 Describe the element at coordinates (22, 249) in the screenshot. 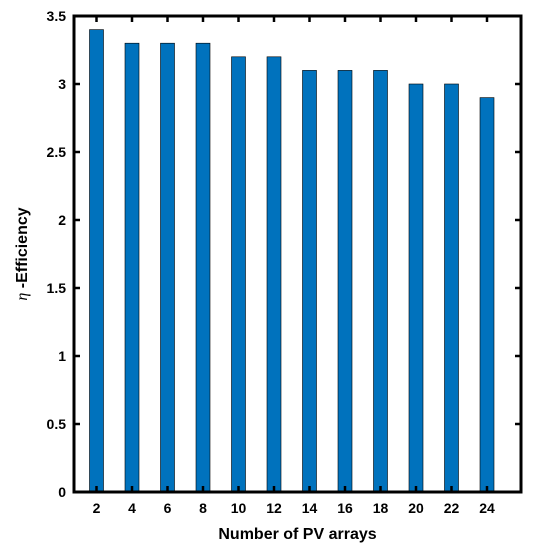

I see `y-axis-title-text: -Efficiency` at that location.